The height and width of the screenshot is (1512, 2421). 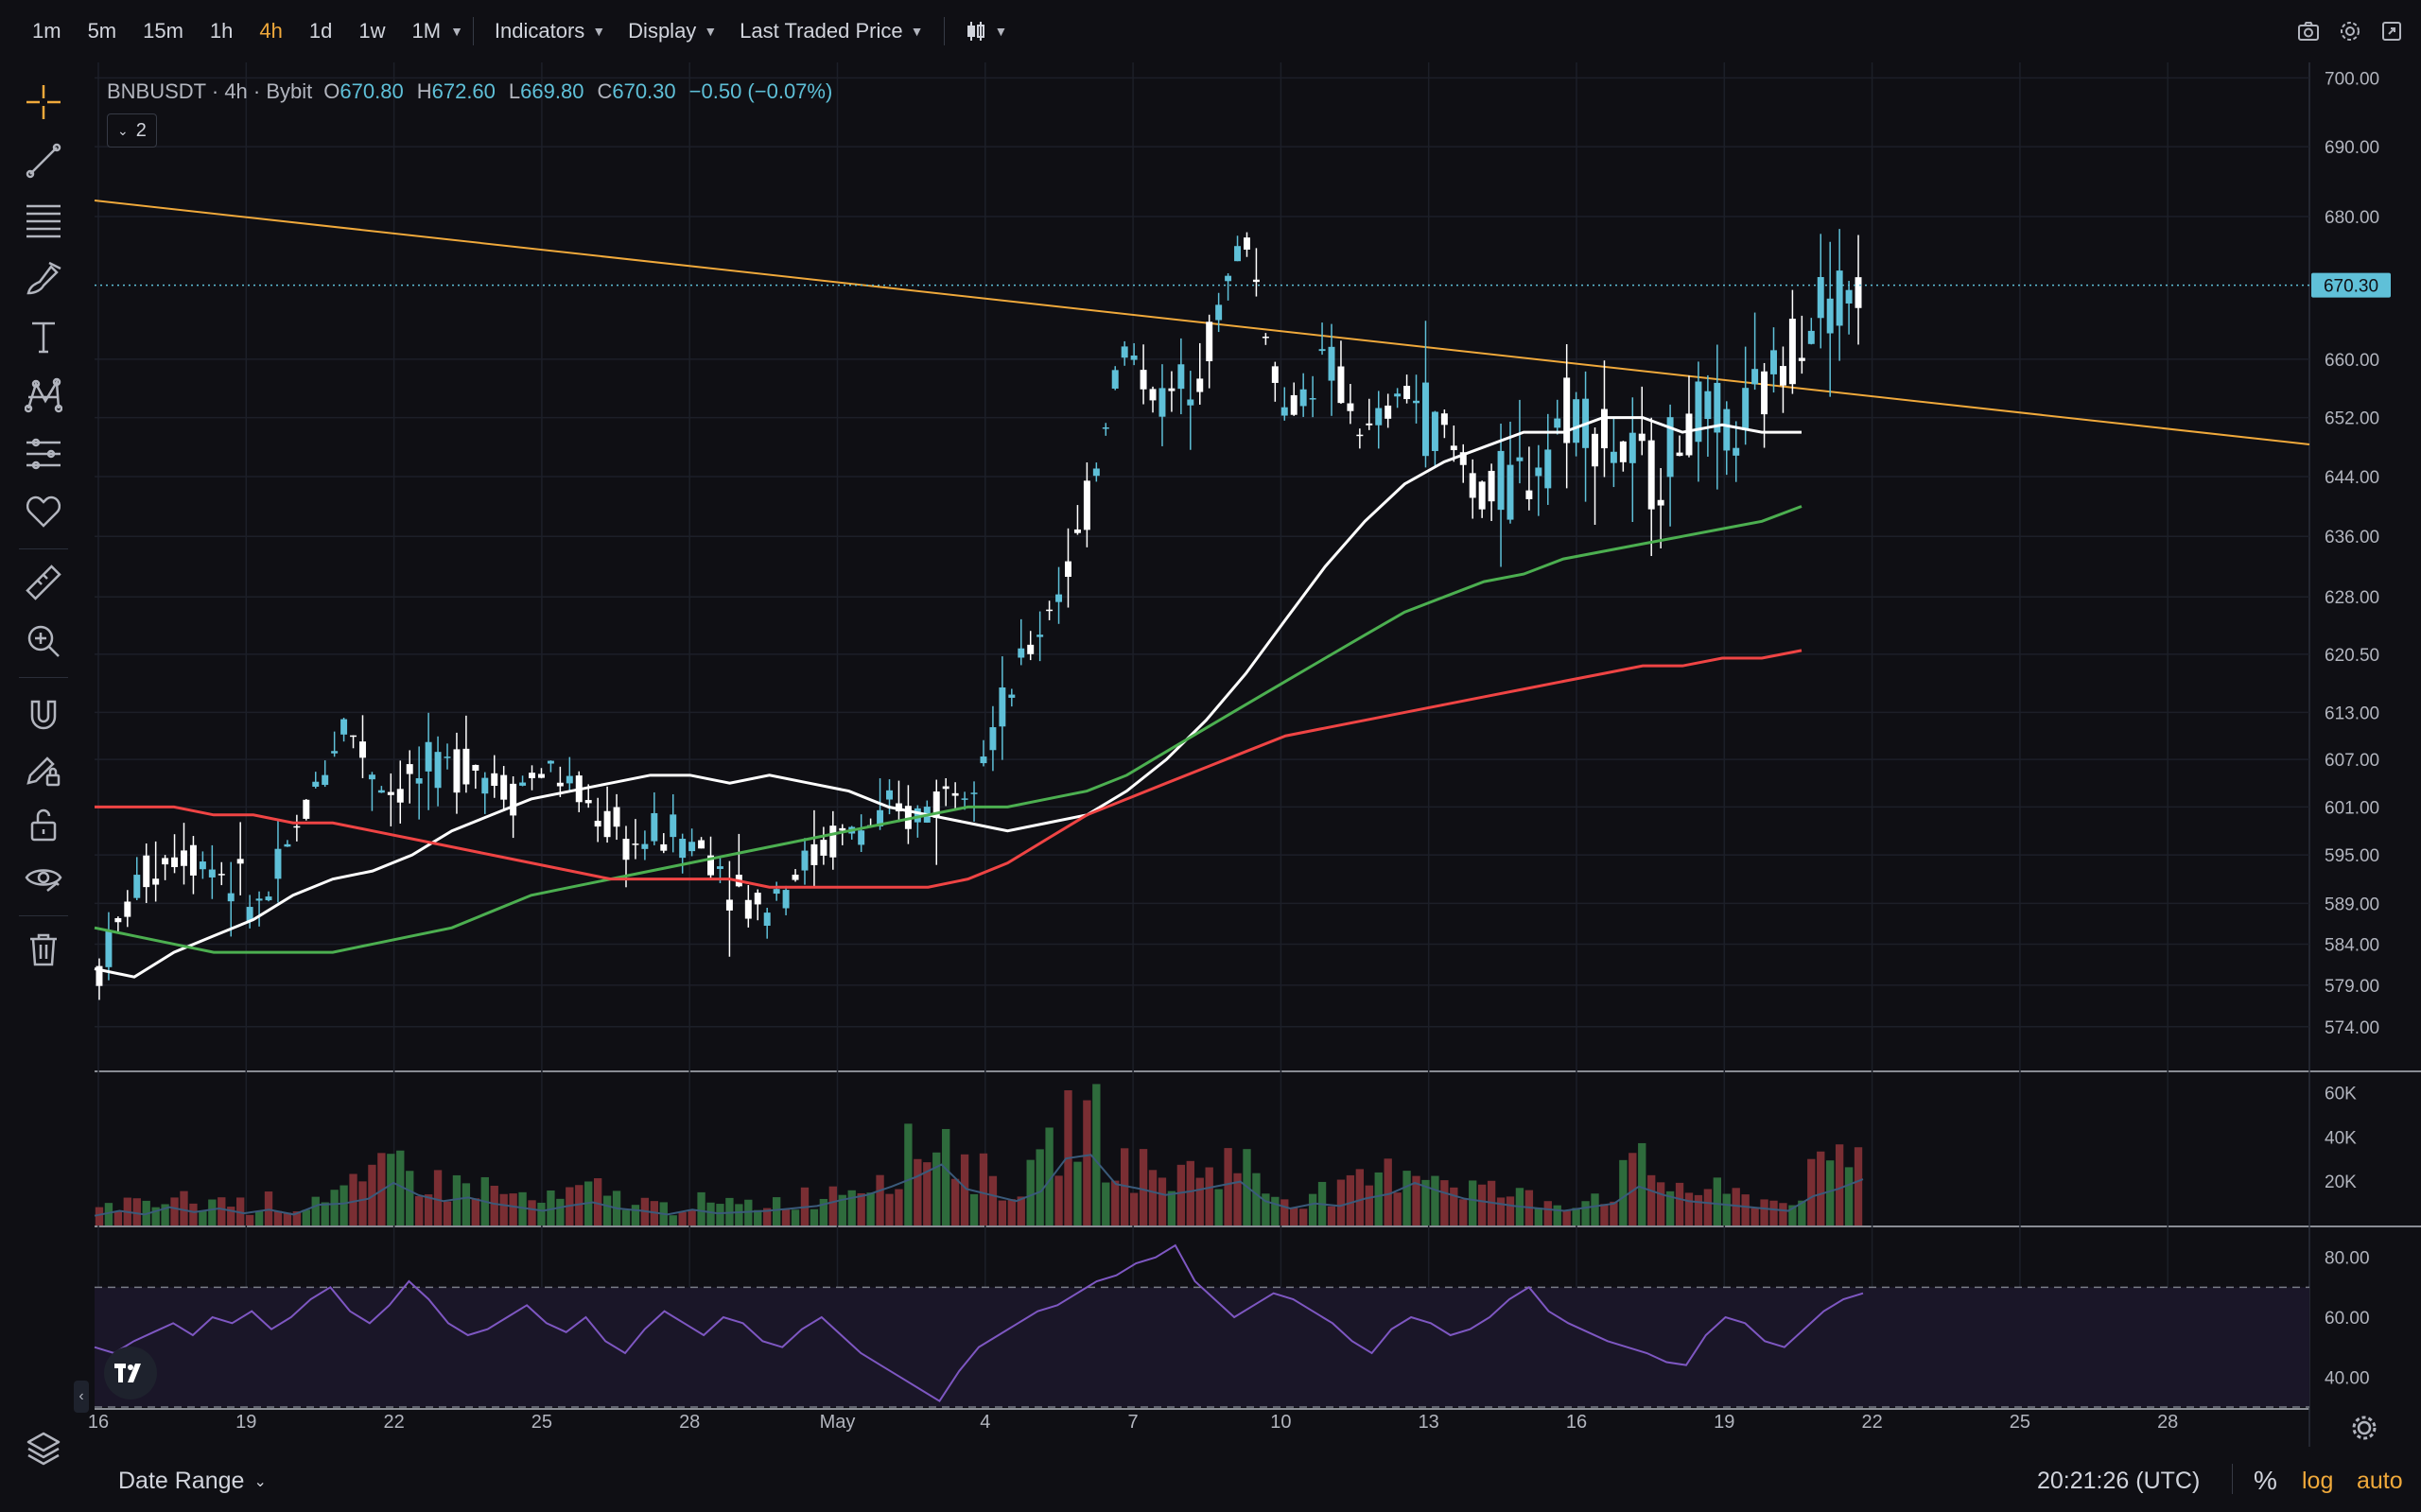 I want to click on indicators-label: Indicators, so click(x=539, y=31).